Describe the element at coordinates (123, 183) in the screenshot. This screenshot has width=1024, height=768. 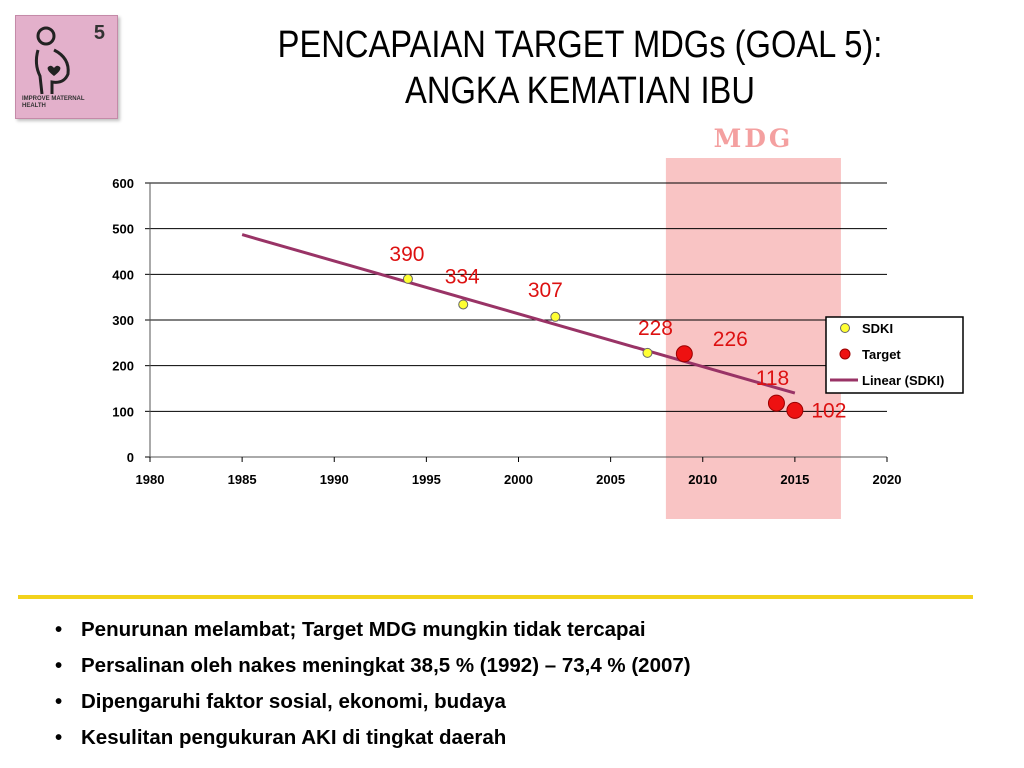
I see `y-tick-label: 600` at that location.